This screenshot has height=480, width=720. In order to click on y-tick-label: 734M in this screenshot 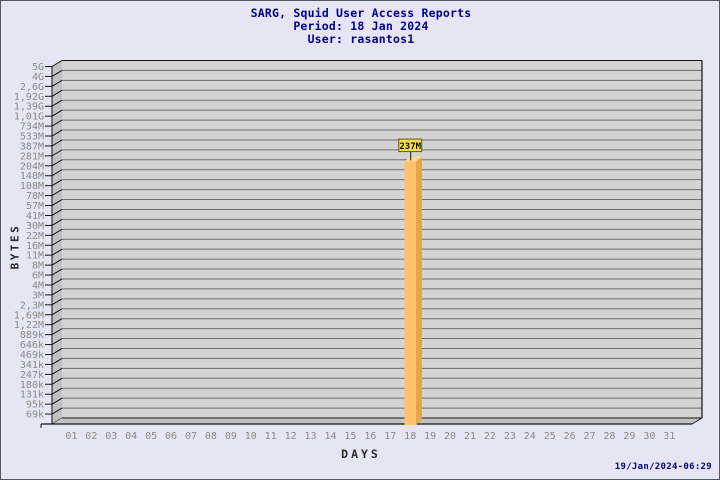, I will do `click(32, 127)`.